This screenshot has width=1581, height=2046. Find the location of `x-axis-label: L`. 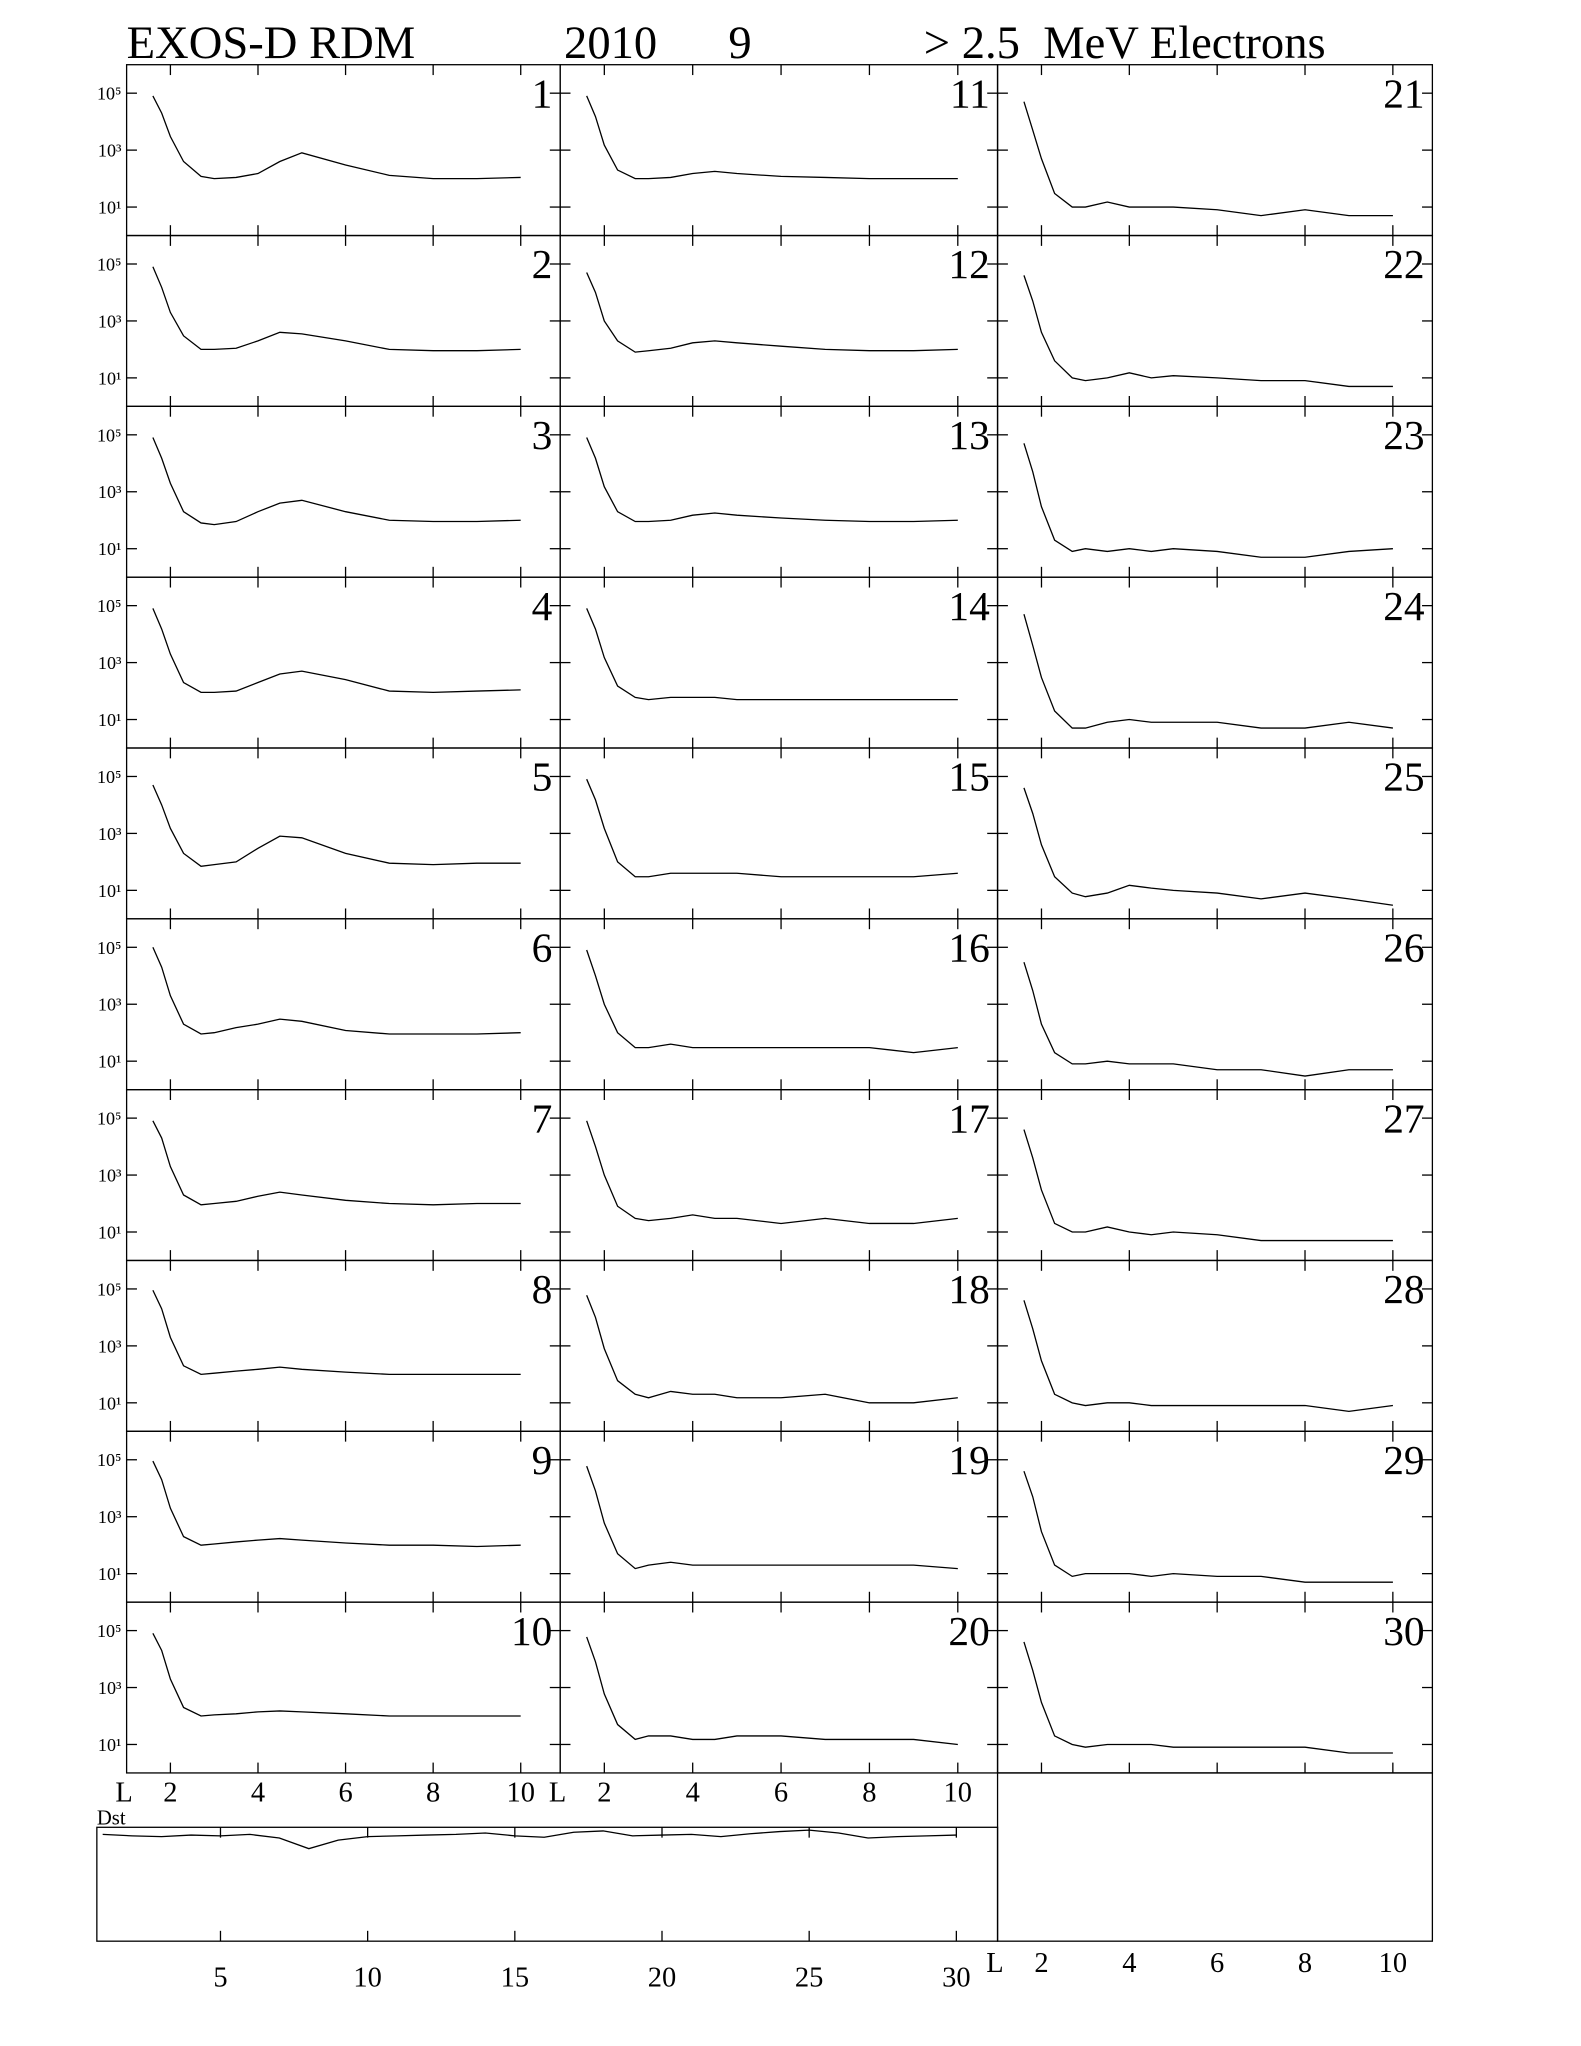

x-axis-label: L is located at coordinates (994, 1963).